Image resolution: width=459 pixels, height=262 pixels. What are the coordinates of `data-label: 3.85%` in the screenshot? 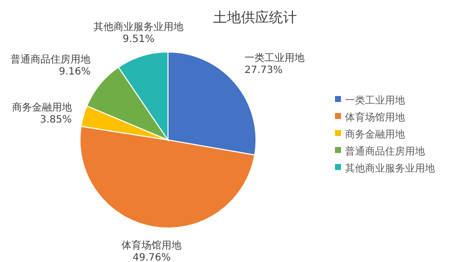 It's located at (56, 120).